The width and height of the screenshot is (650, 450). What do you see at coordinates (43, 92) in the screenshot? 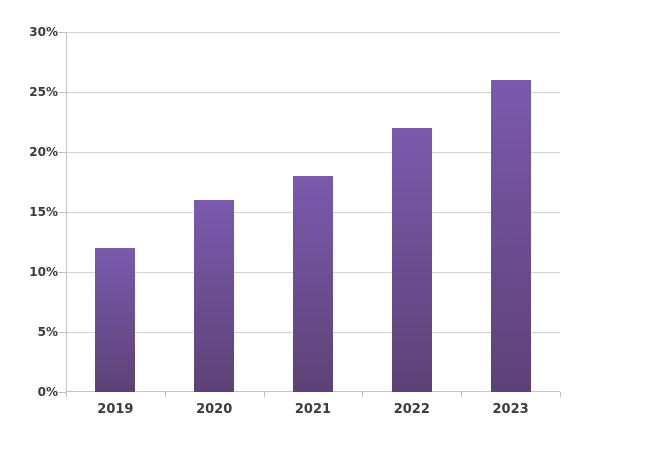
I see `y-axis-tick-label: 25%` at bounding box center [43, 92].